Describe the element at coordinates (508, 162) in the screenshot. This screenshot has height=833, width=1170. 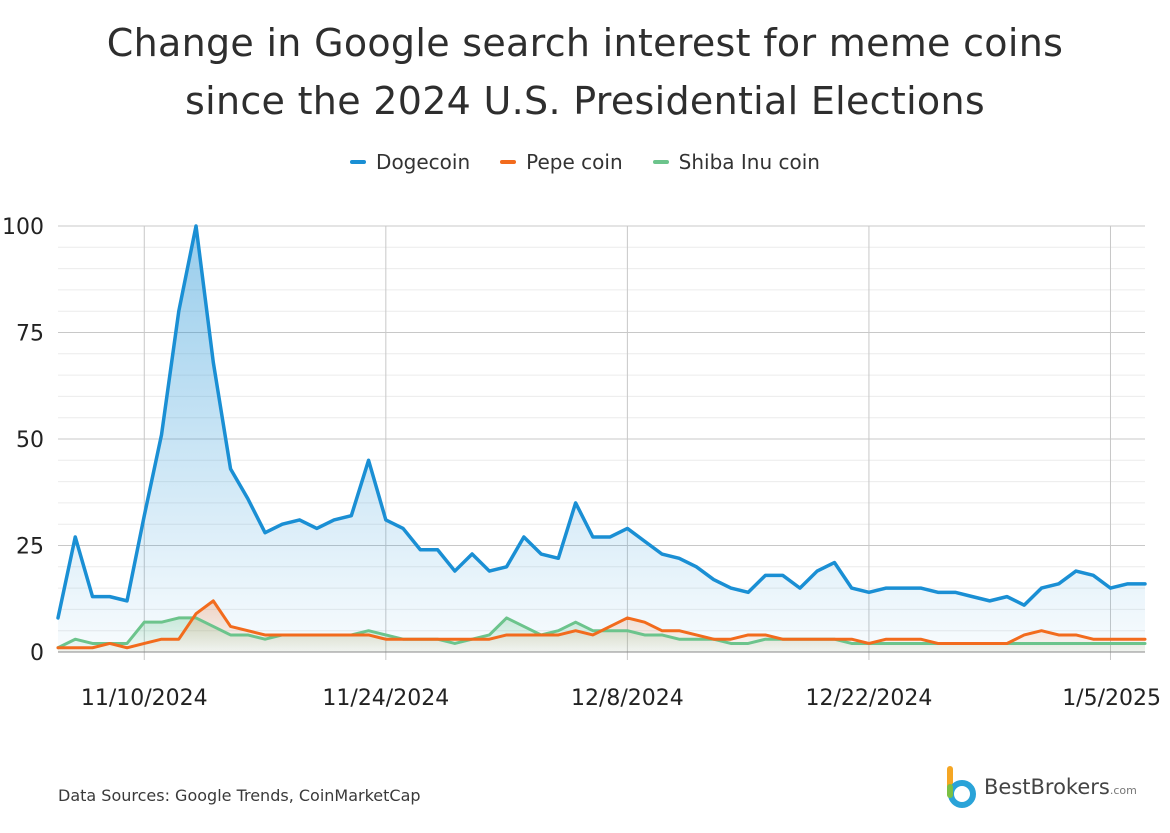
I see `legend-swatch-pepe` at that location.